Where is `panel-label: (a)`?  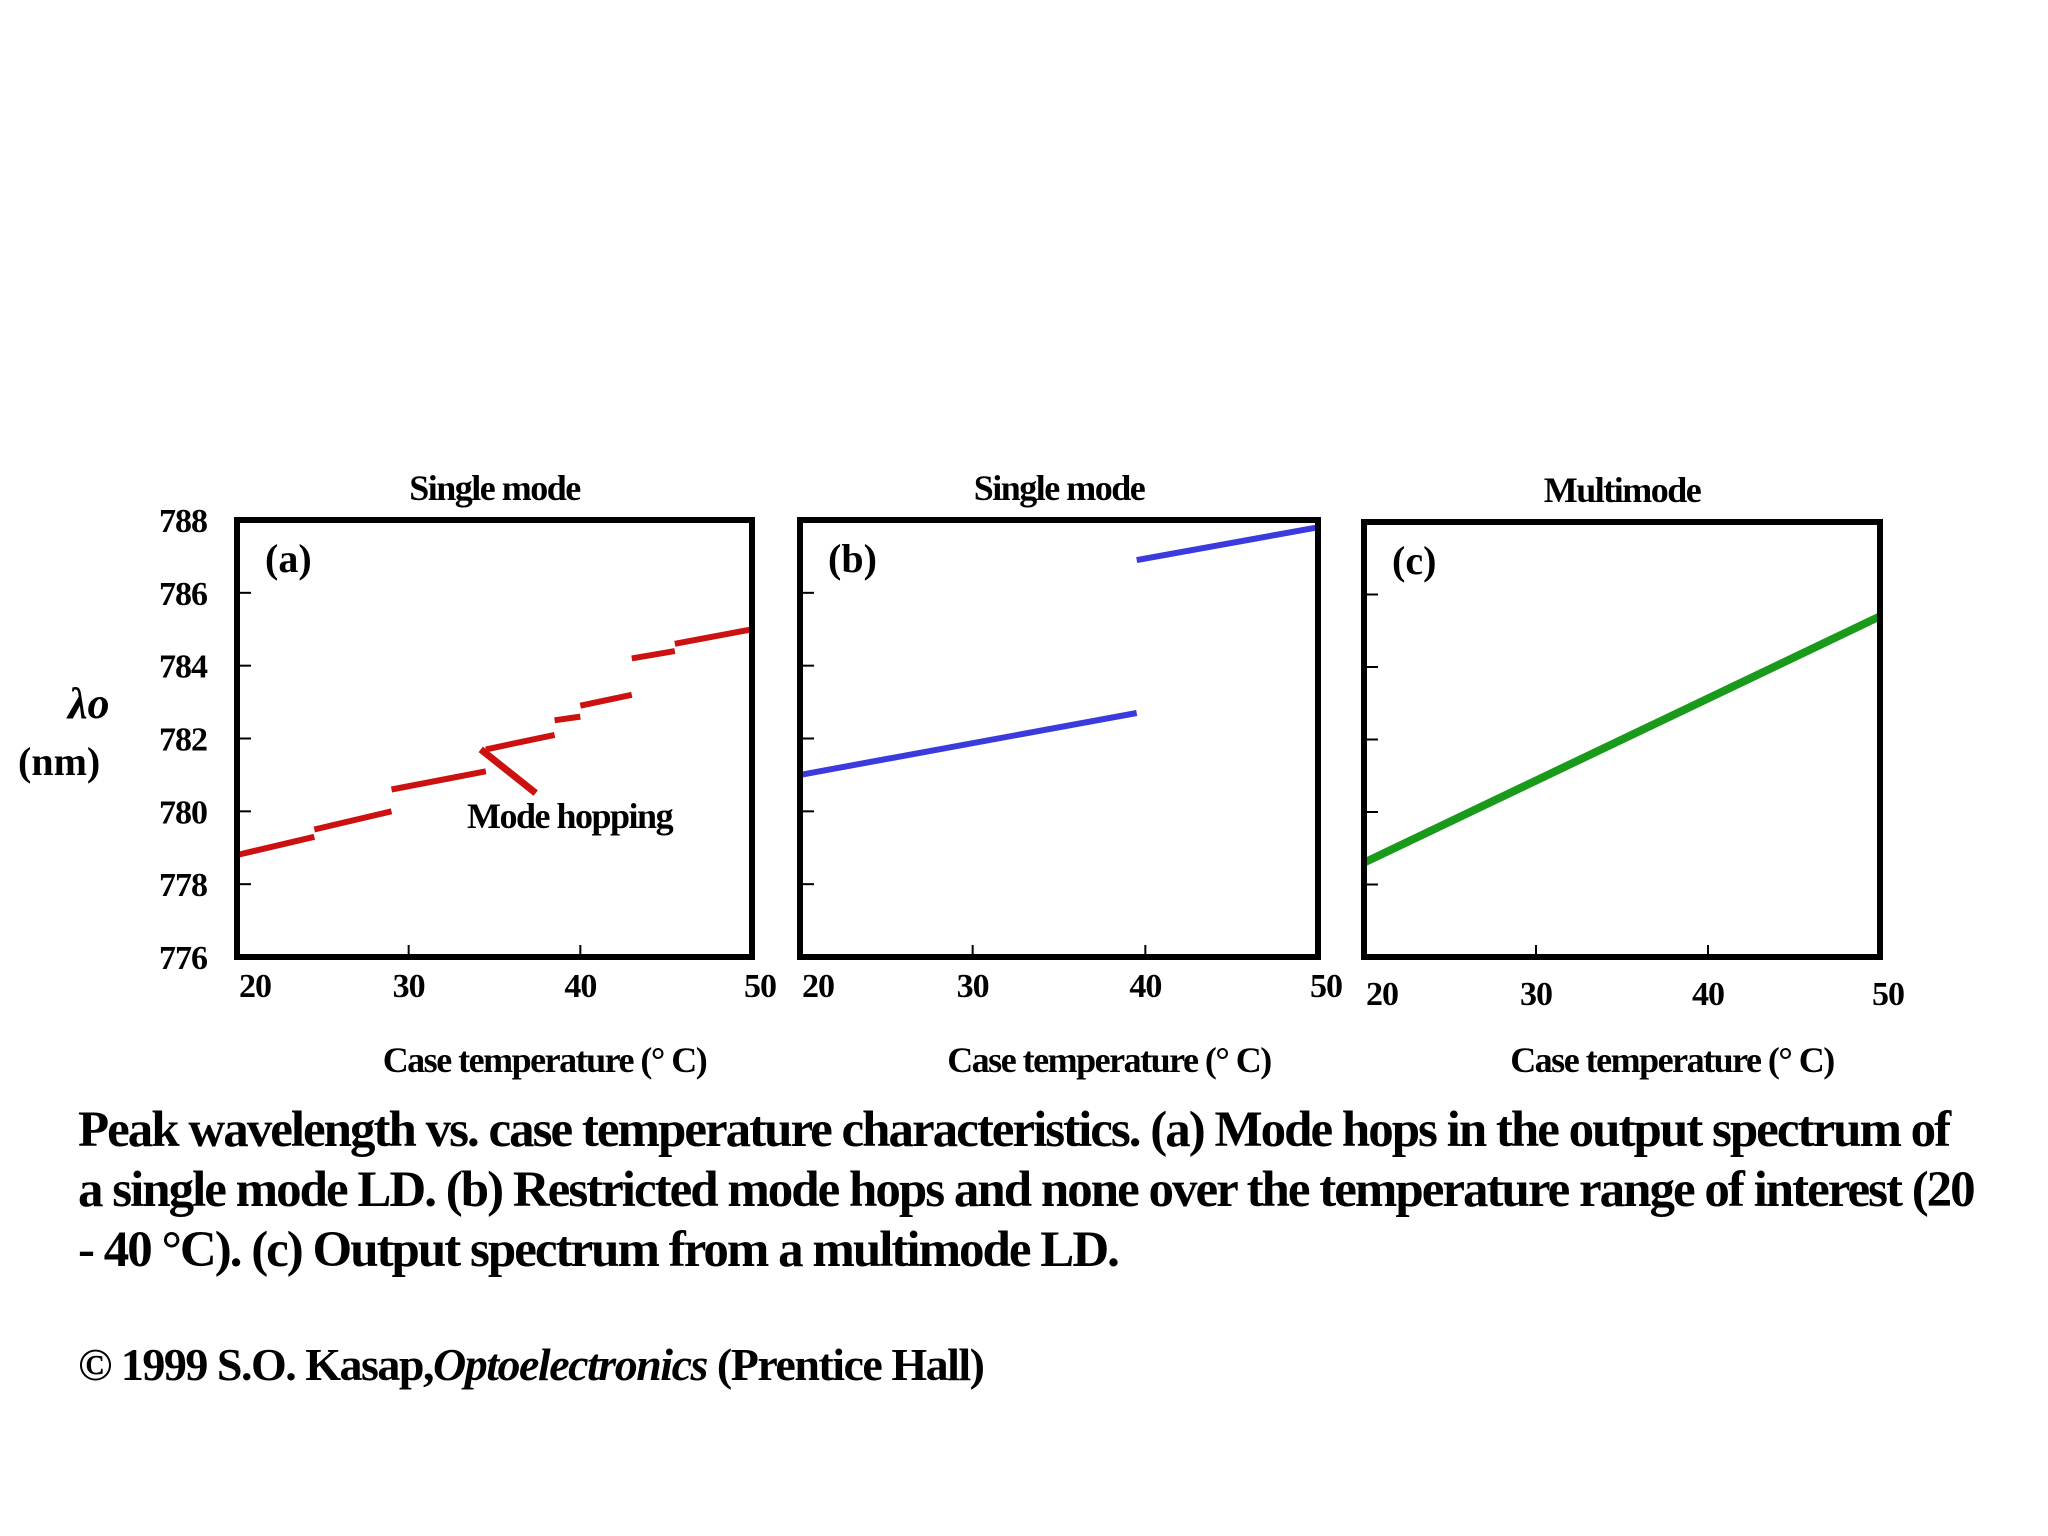 panel-label: (a) is located at coordinates (288, 558).